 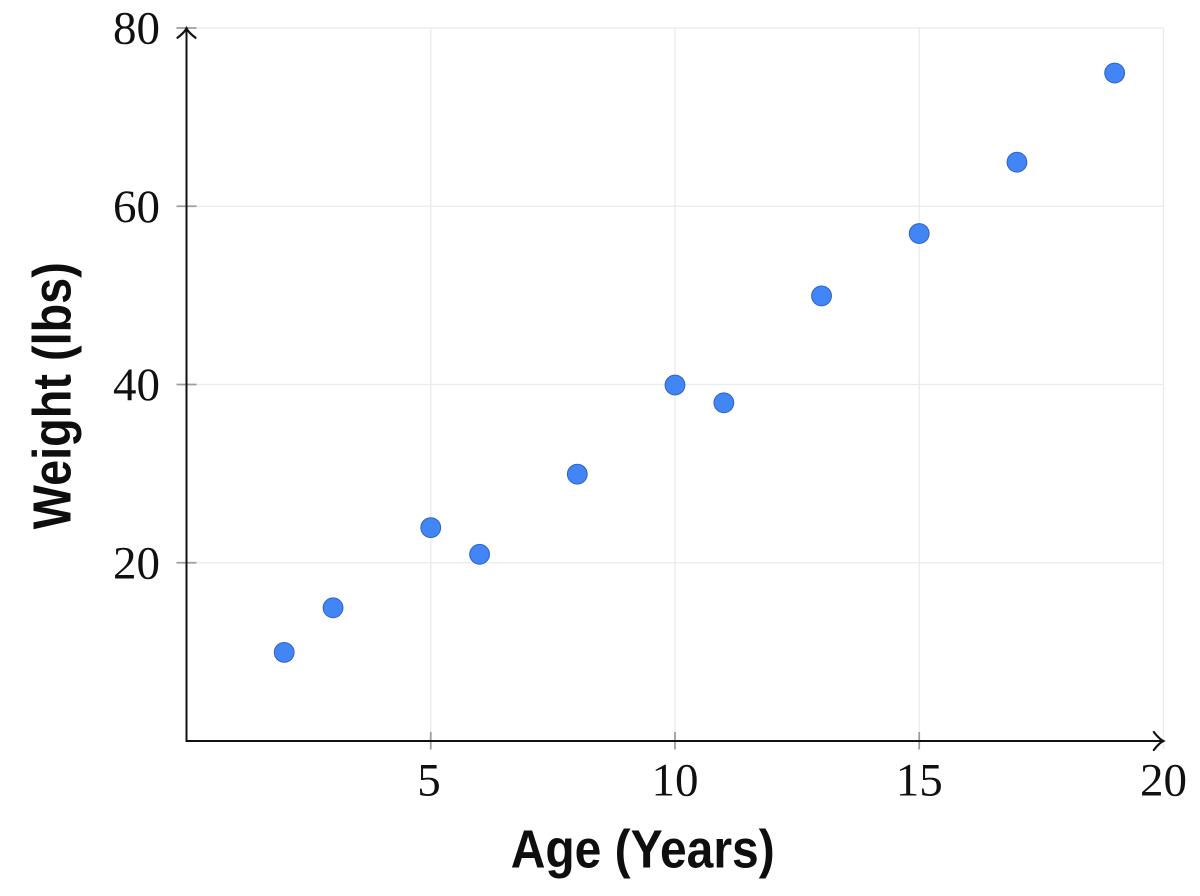 What do you see at coordinates (136, 385) in the screenshot?
I see `svg-text: 40` at bounding box center [136, 385].